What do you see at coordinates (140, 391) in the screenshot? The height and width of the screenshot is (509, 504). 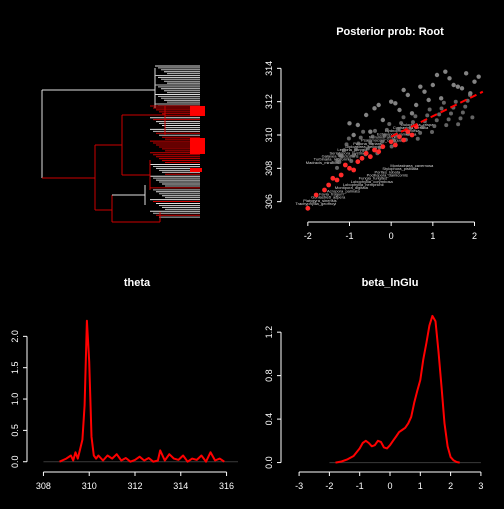 I see `theta-marks` at bounding box center [140, 391].